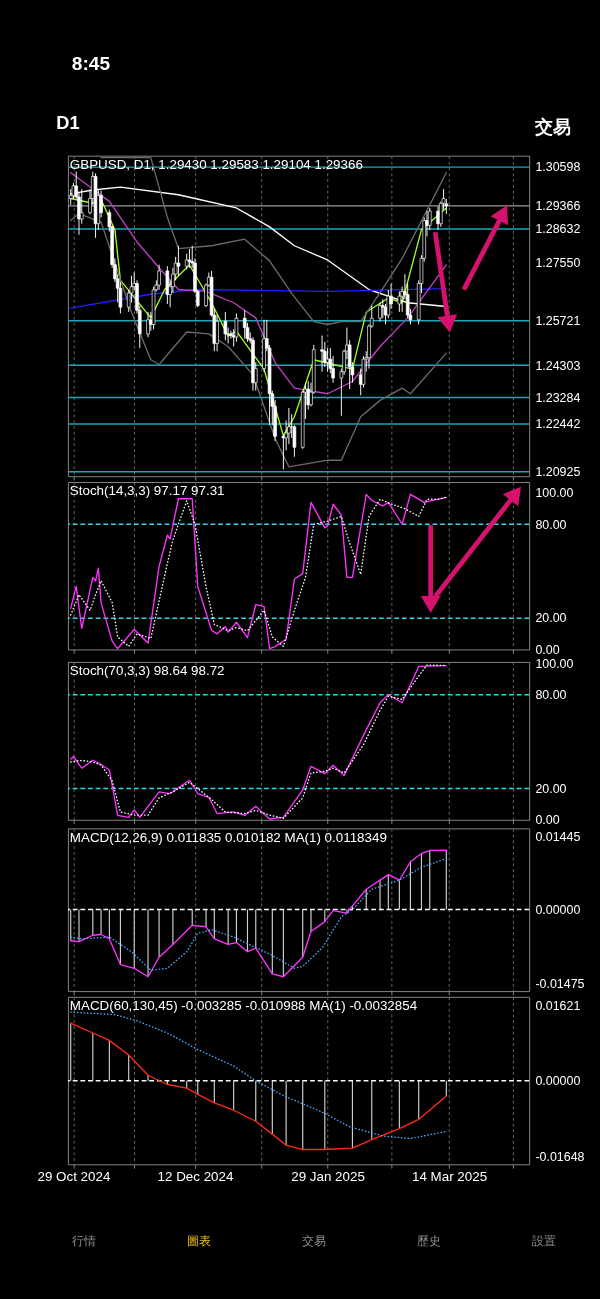 Image resolution: width=600 pixels, height=1299 pixels. Describe the element at coordinates (560, 1157) in the screenshot. I see `y-tick-label: -0.01648` at that location.